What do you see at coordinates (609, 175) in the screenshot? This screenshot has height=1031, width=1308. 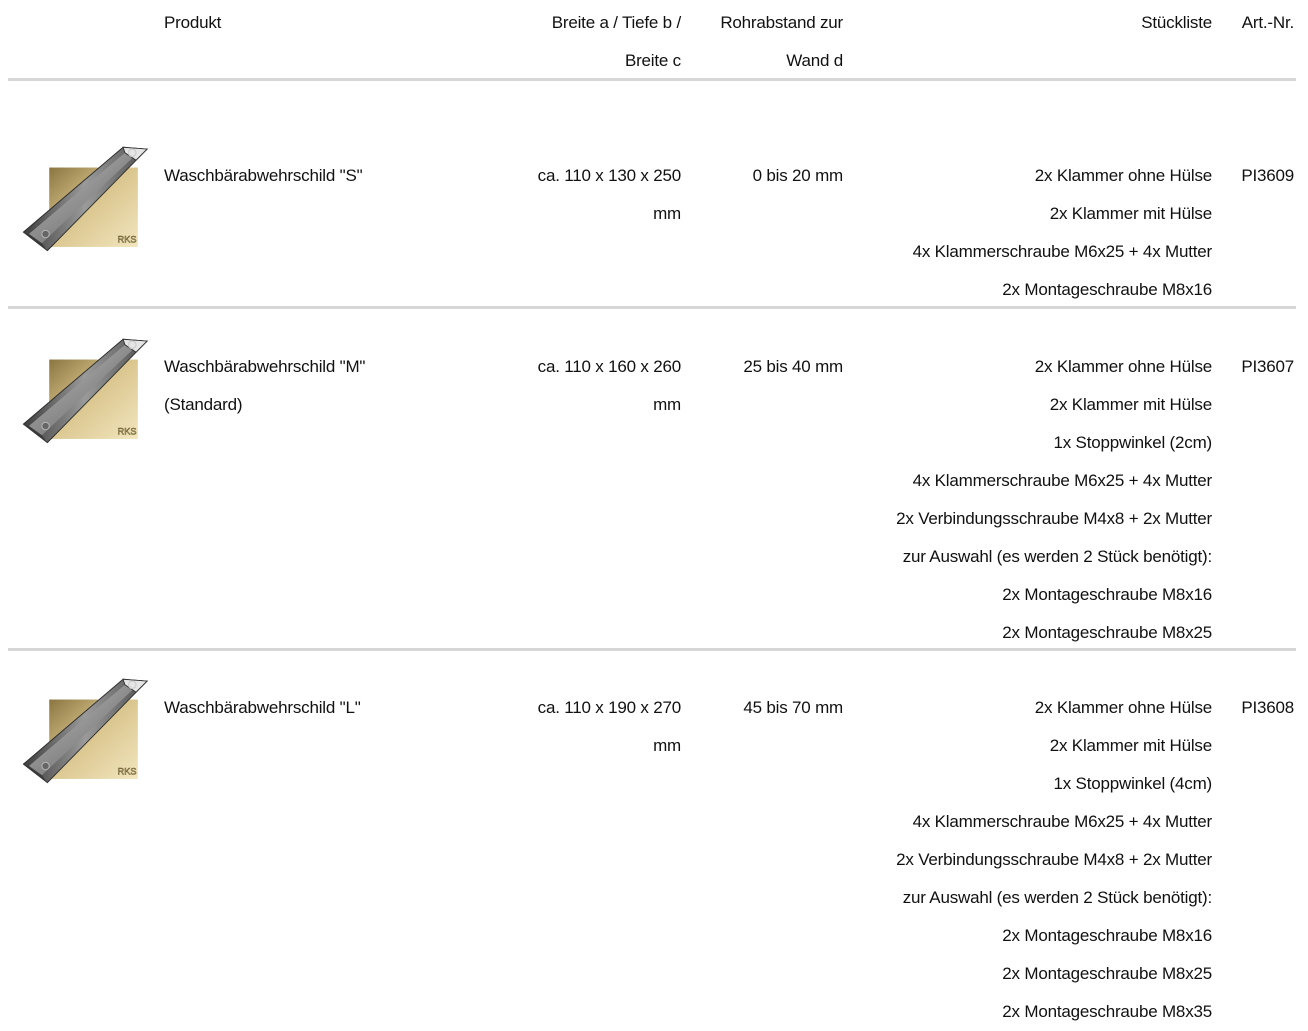 I see `dimensions-line1: ca. 110 x 130 x 250` at bounding box center [609, 175].